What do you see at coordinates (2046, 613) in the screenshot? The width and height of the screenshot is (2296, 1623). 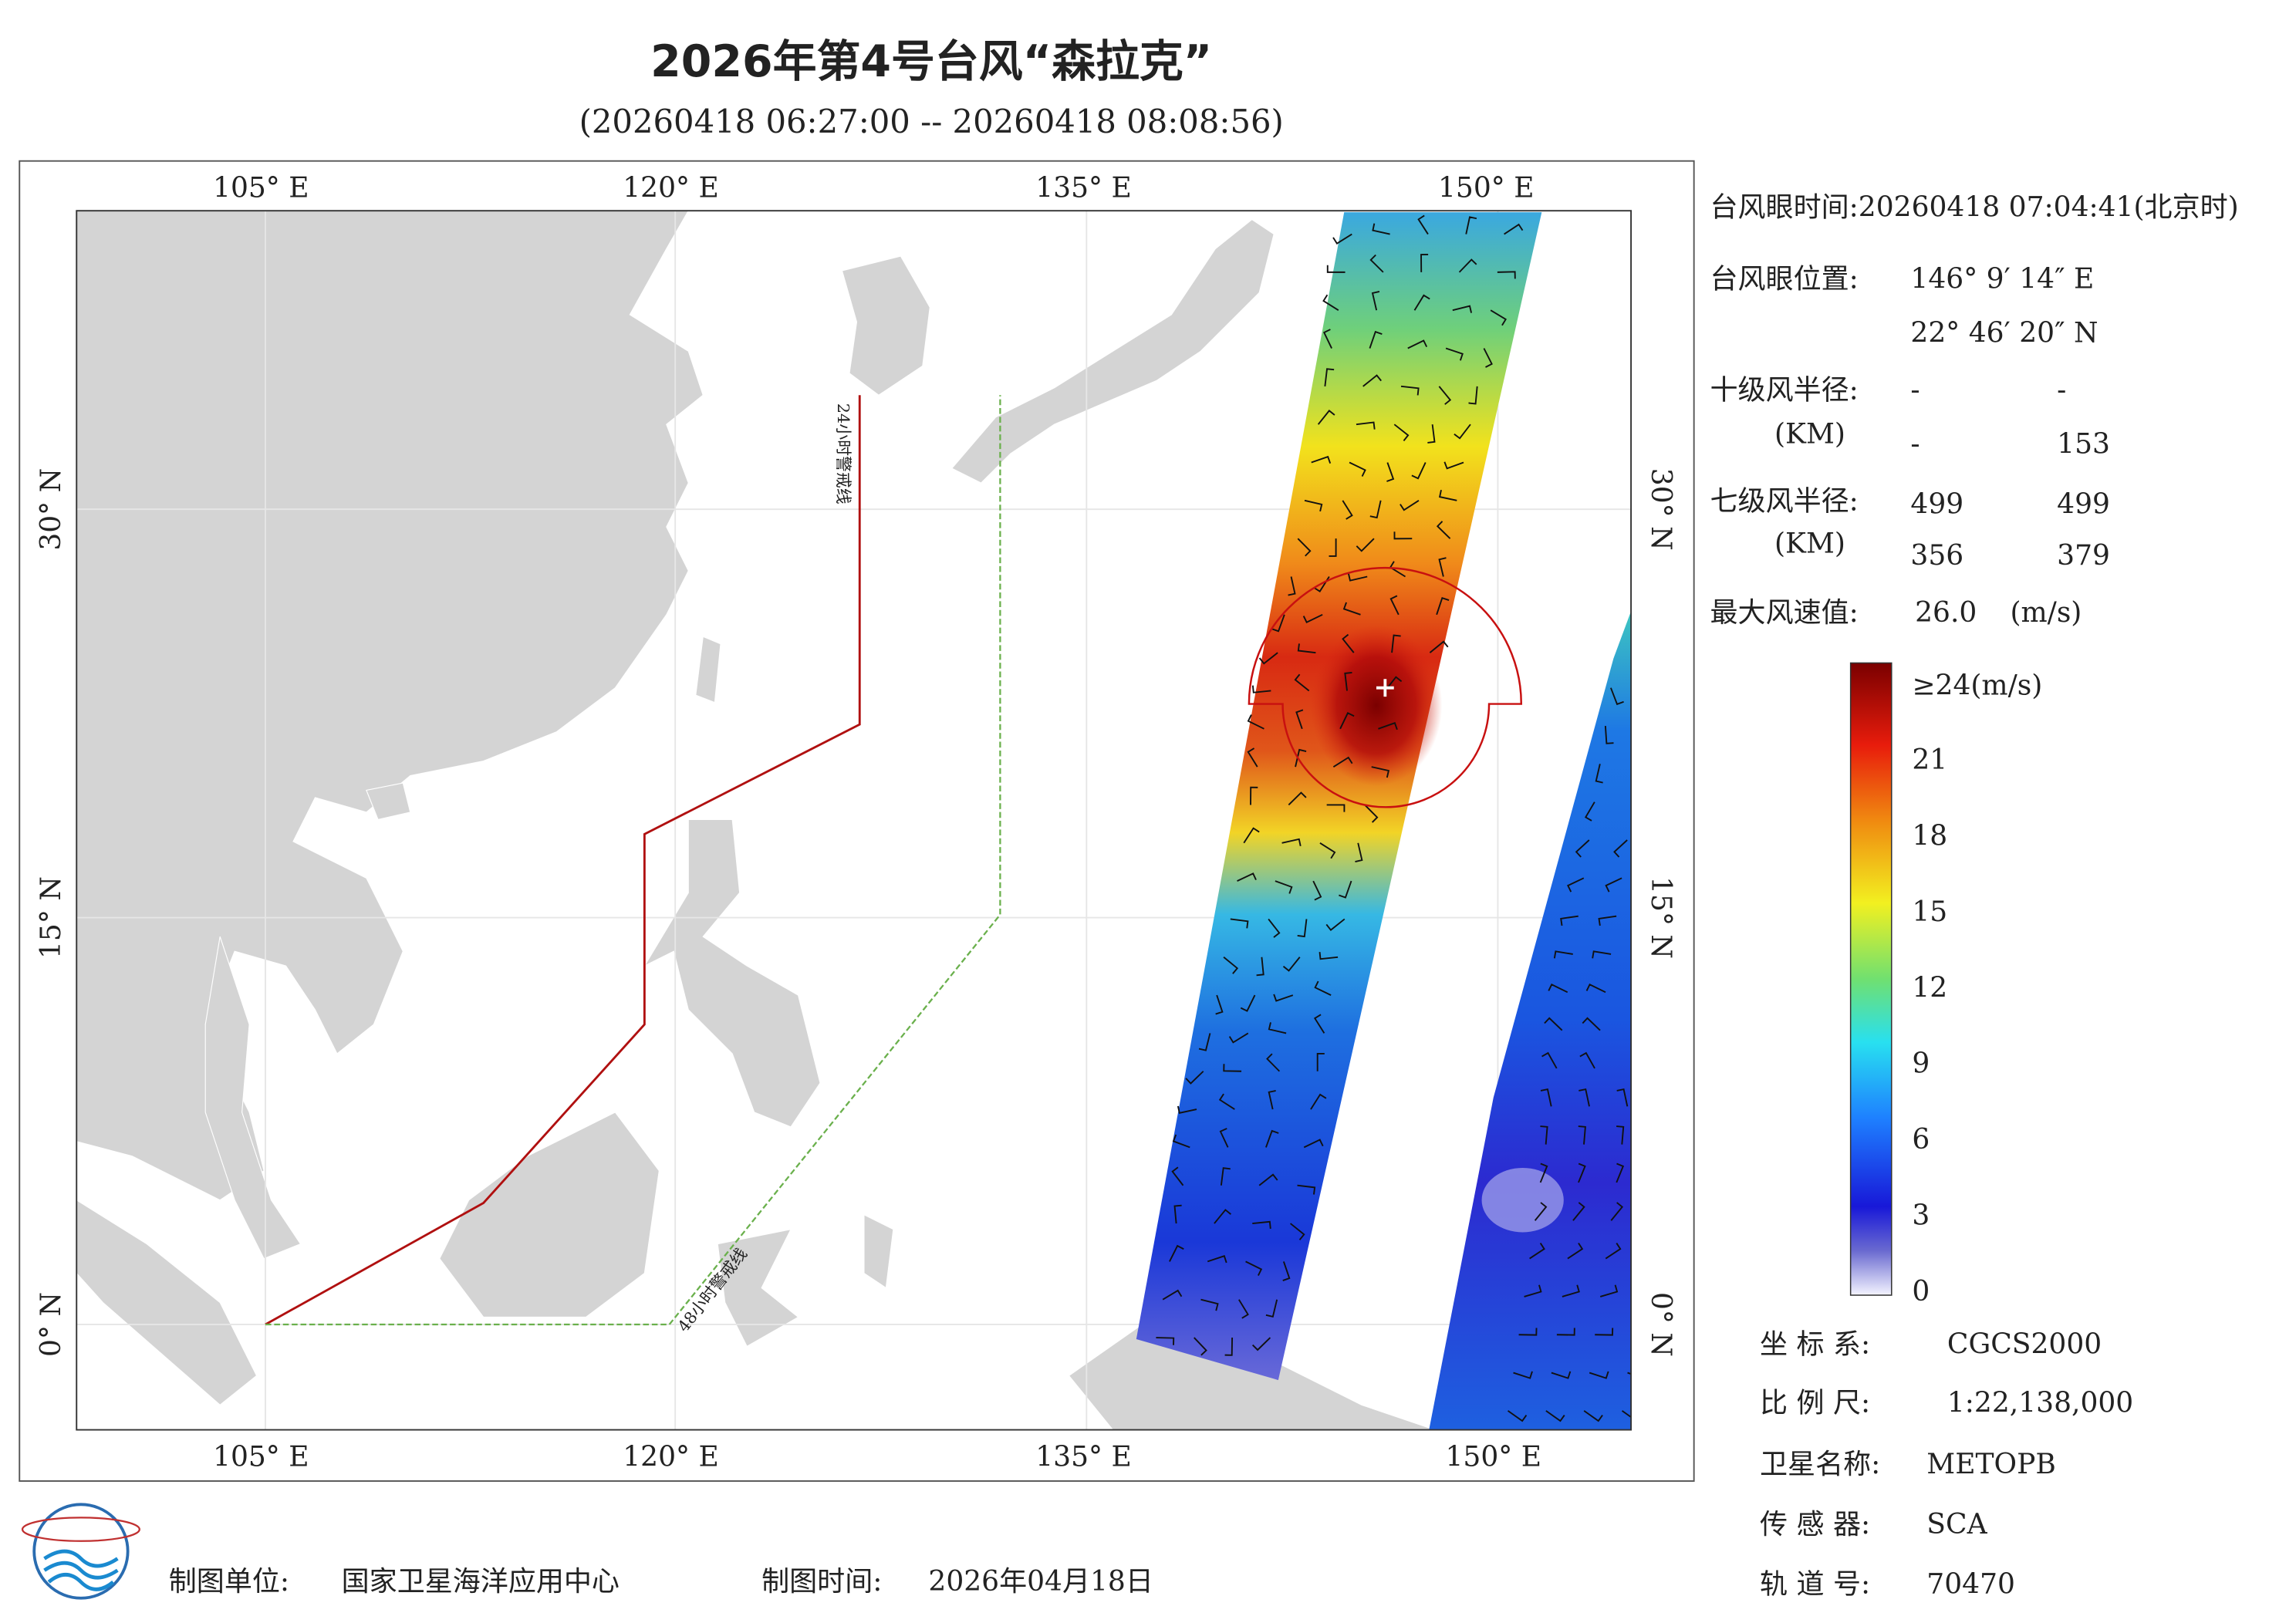 I see `max-wind-unit: (m/s)` at bounding box center [2046, 613].